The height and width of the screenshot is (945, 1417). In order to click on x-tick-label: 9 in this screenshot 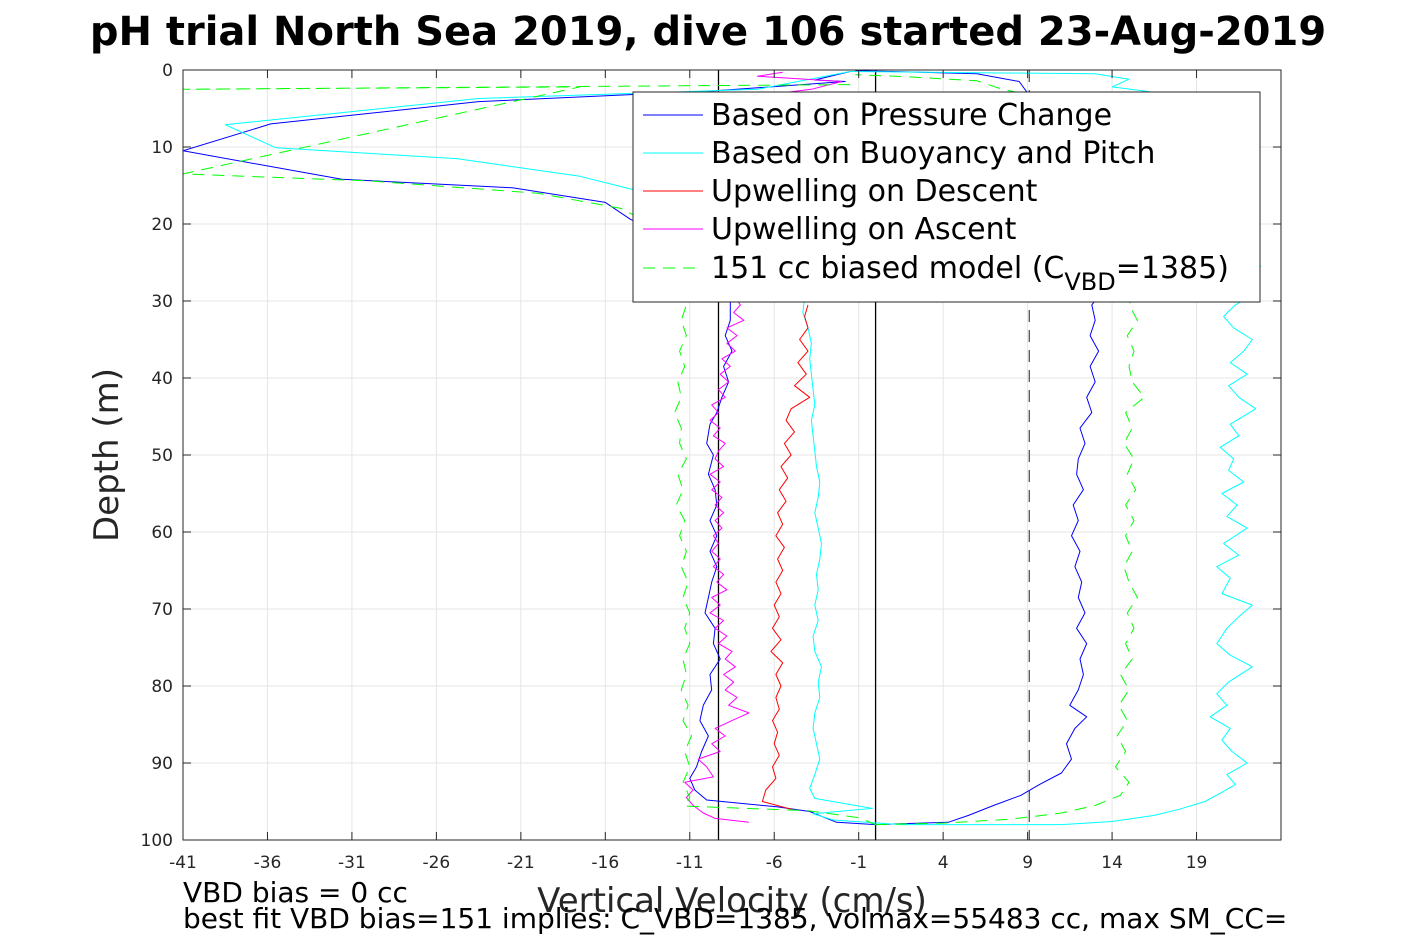, I will do `click(1027, 863)`.